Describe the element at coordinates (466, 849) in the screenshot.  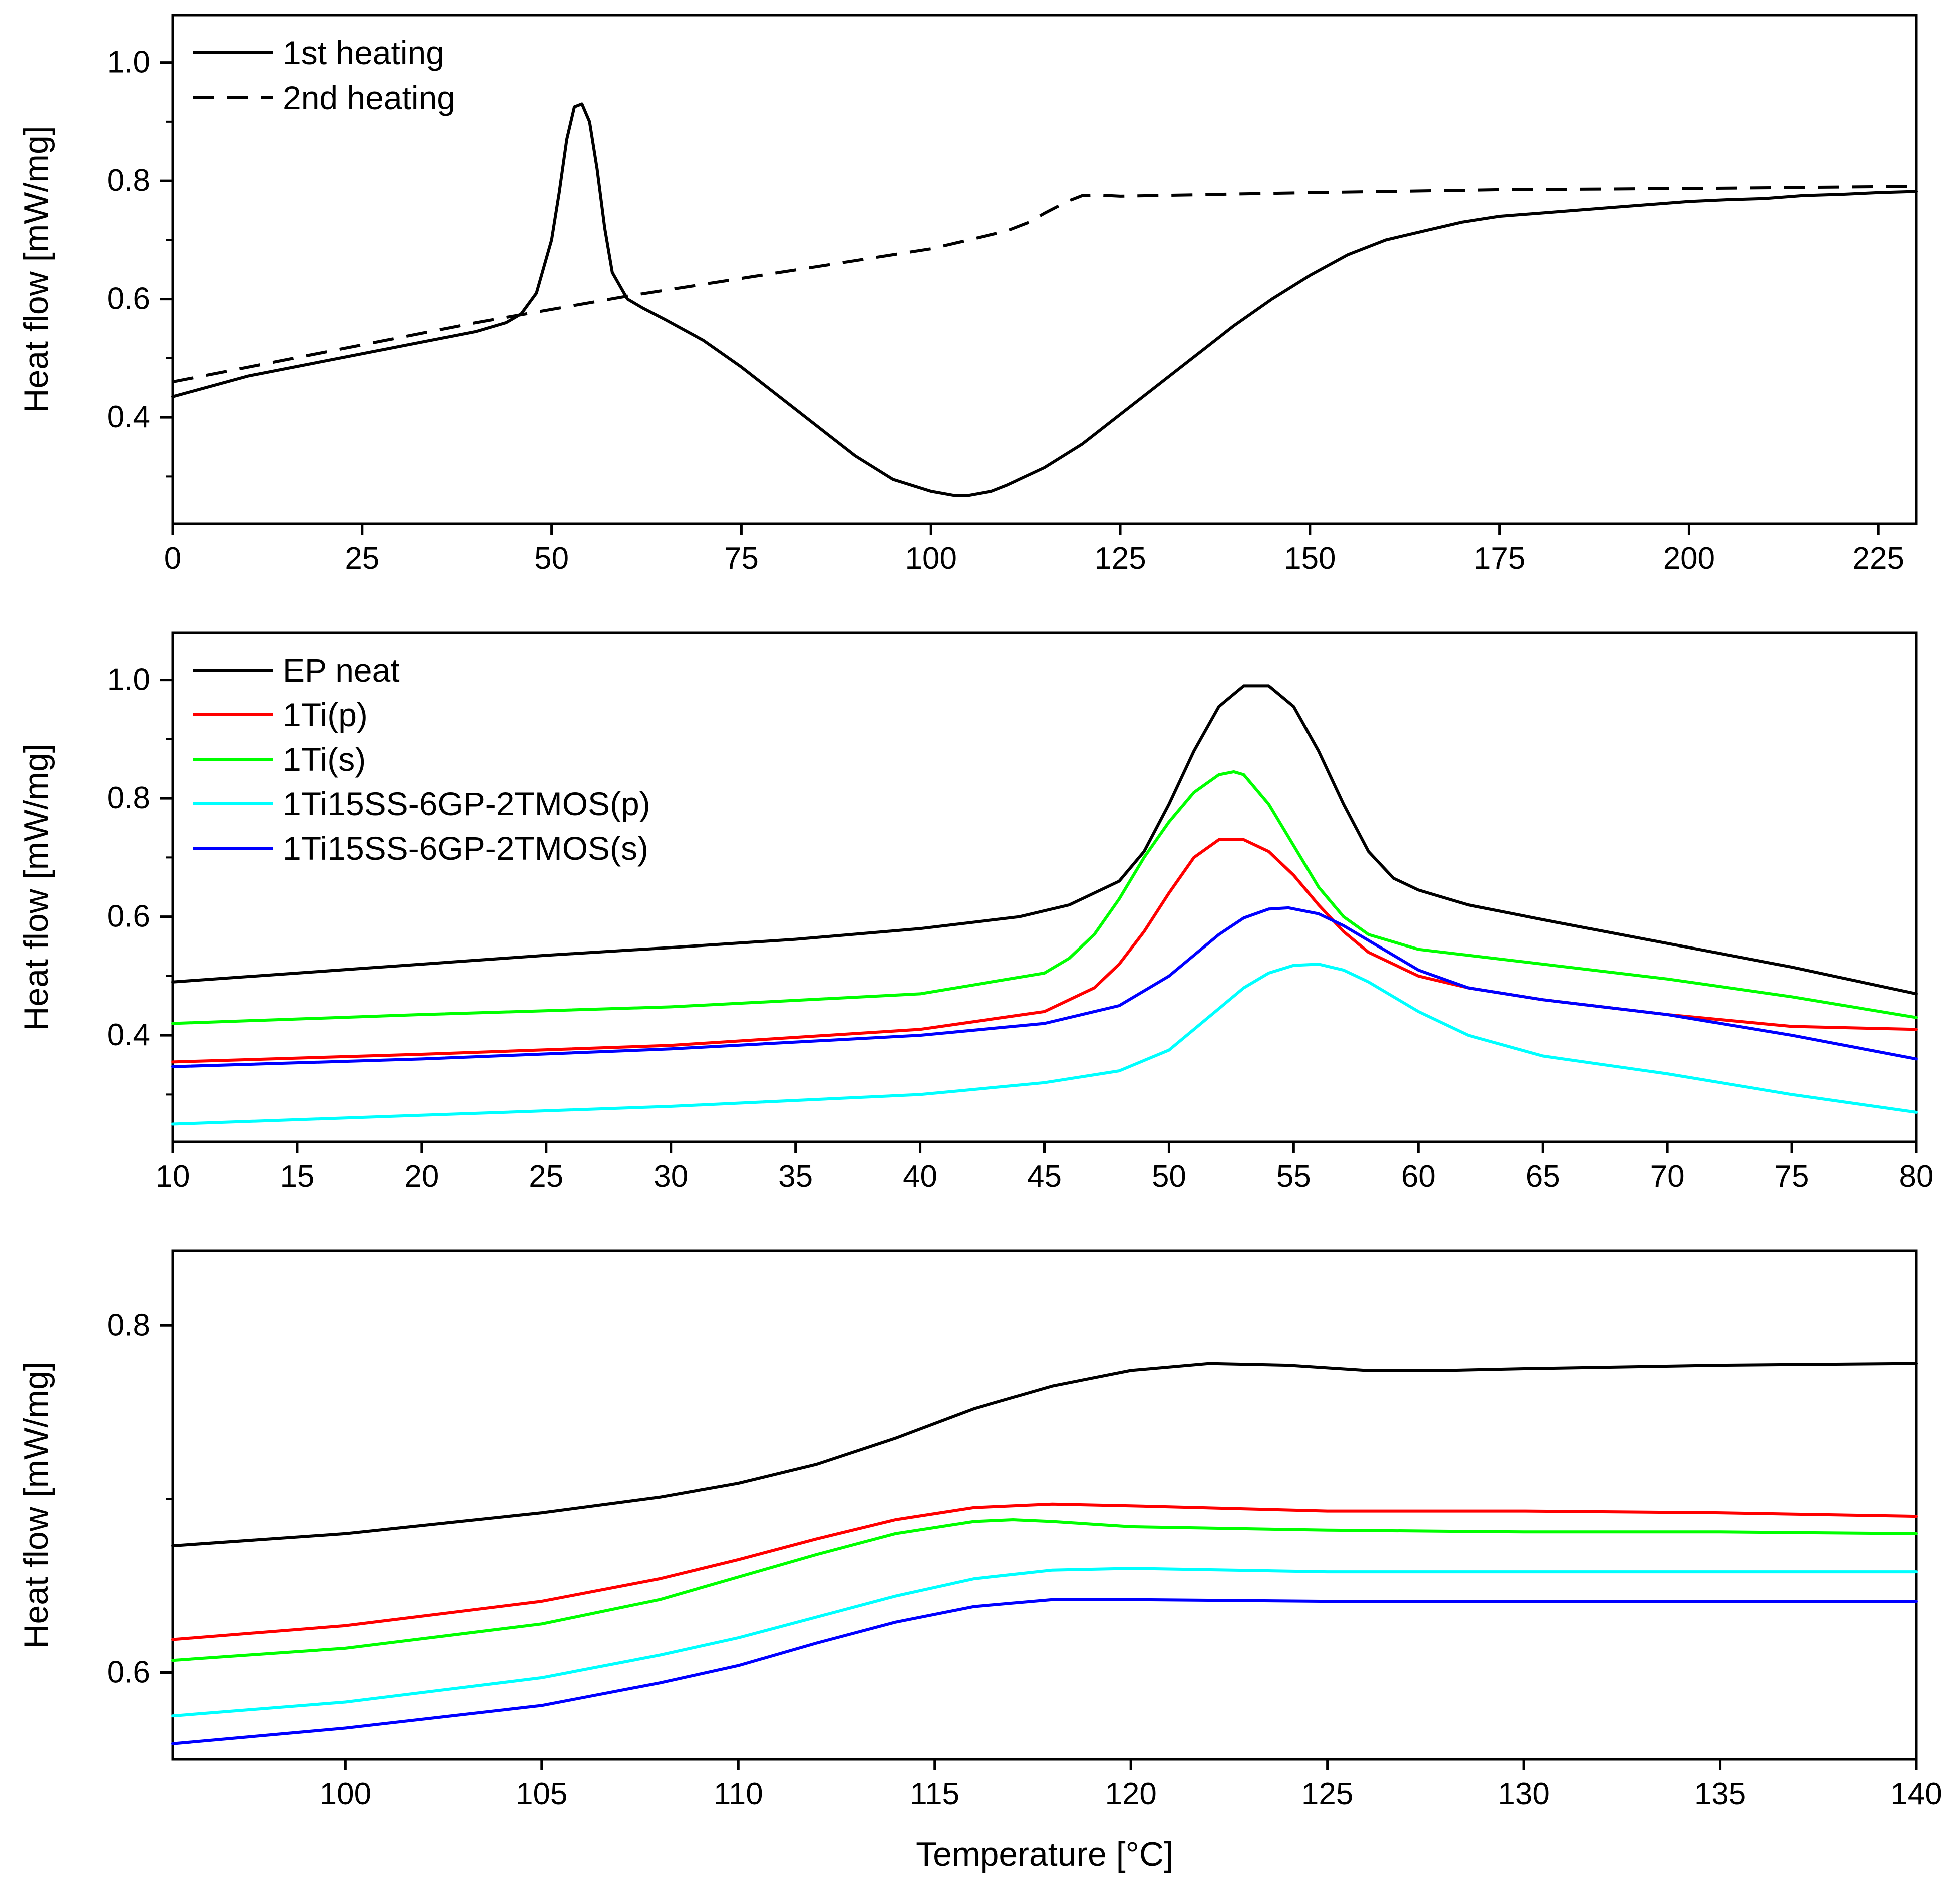
I see `legend-label-1ti15ss-s: 1Ti15SS-6GP-2TMOS(s)` at that location.